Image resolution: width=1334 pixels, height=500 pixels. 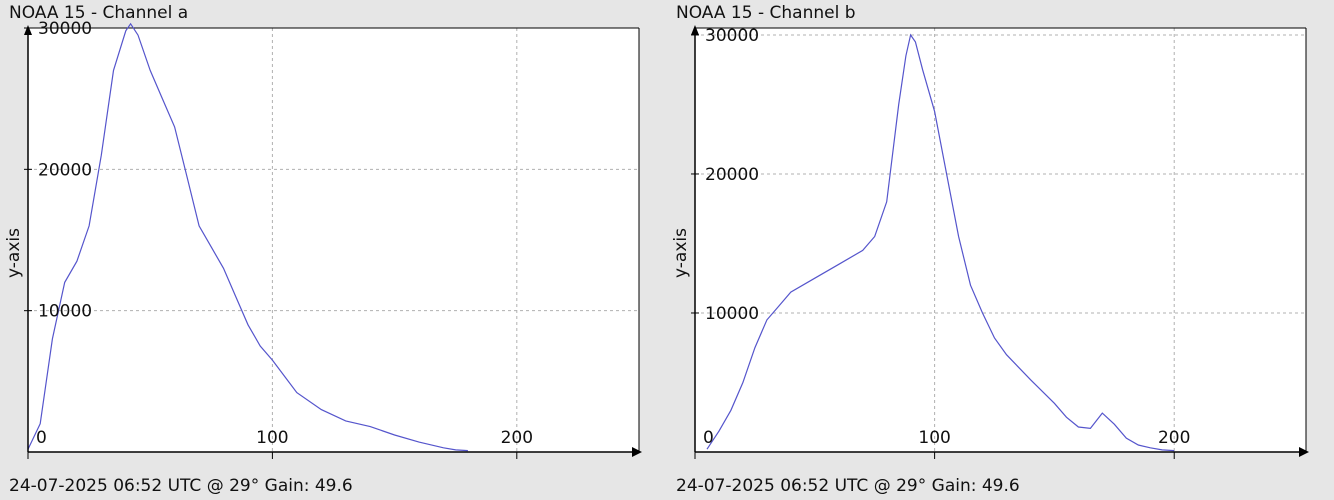 What do you see at coordinates (766, 13) in the screenshot?
I see `chart-title: NOAA 15 - Channel b` at bounding box center [766, 13].